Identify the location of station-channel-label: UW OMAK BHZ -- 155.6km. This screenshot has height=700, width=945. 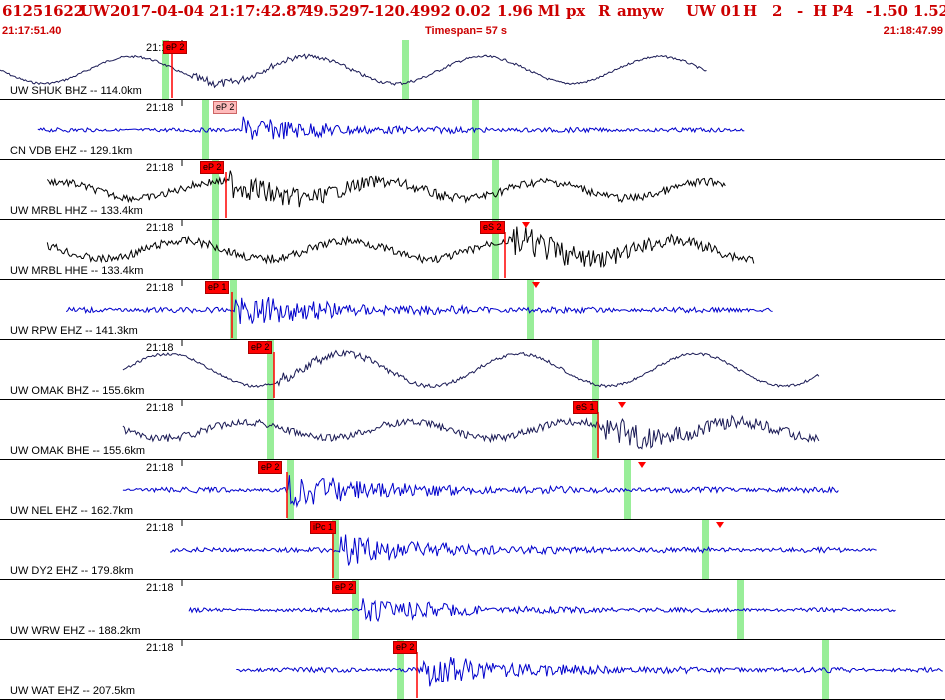
(77, 391).